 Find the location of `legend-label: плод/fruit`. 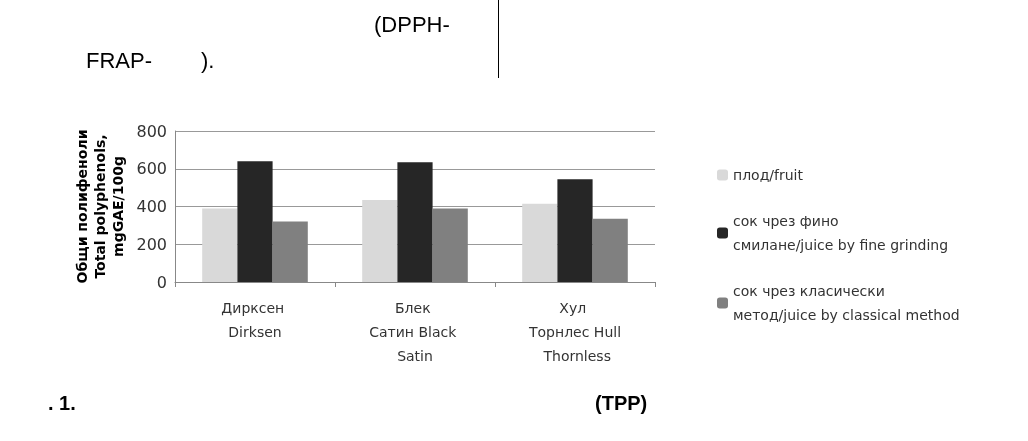

legend-label: плод/fruit is located at coordinates (768, 175).